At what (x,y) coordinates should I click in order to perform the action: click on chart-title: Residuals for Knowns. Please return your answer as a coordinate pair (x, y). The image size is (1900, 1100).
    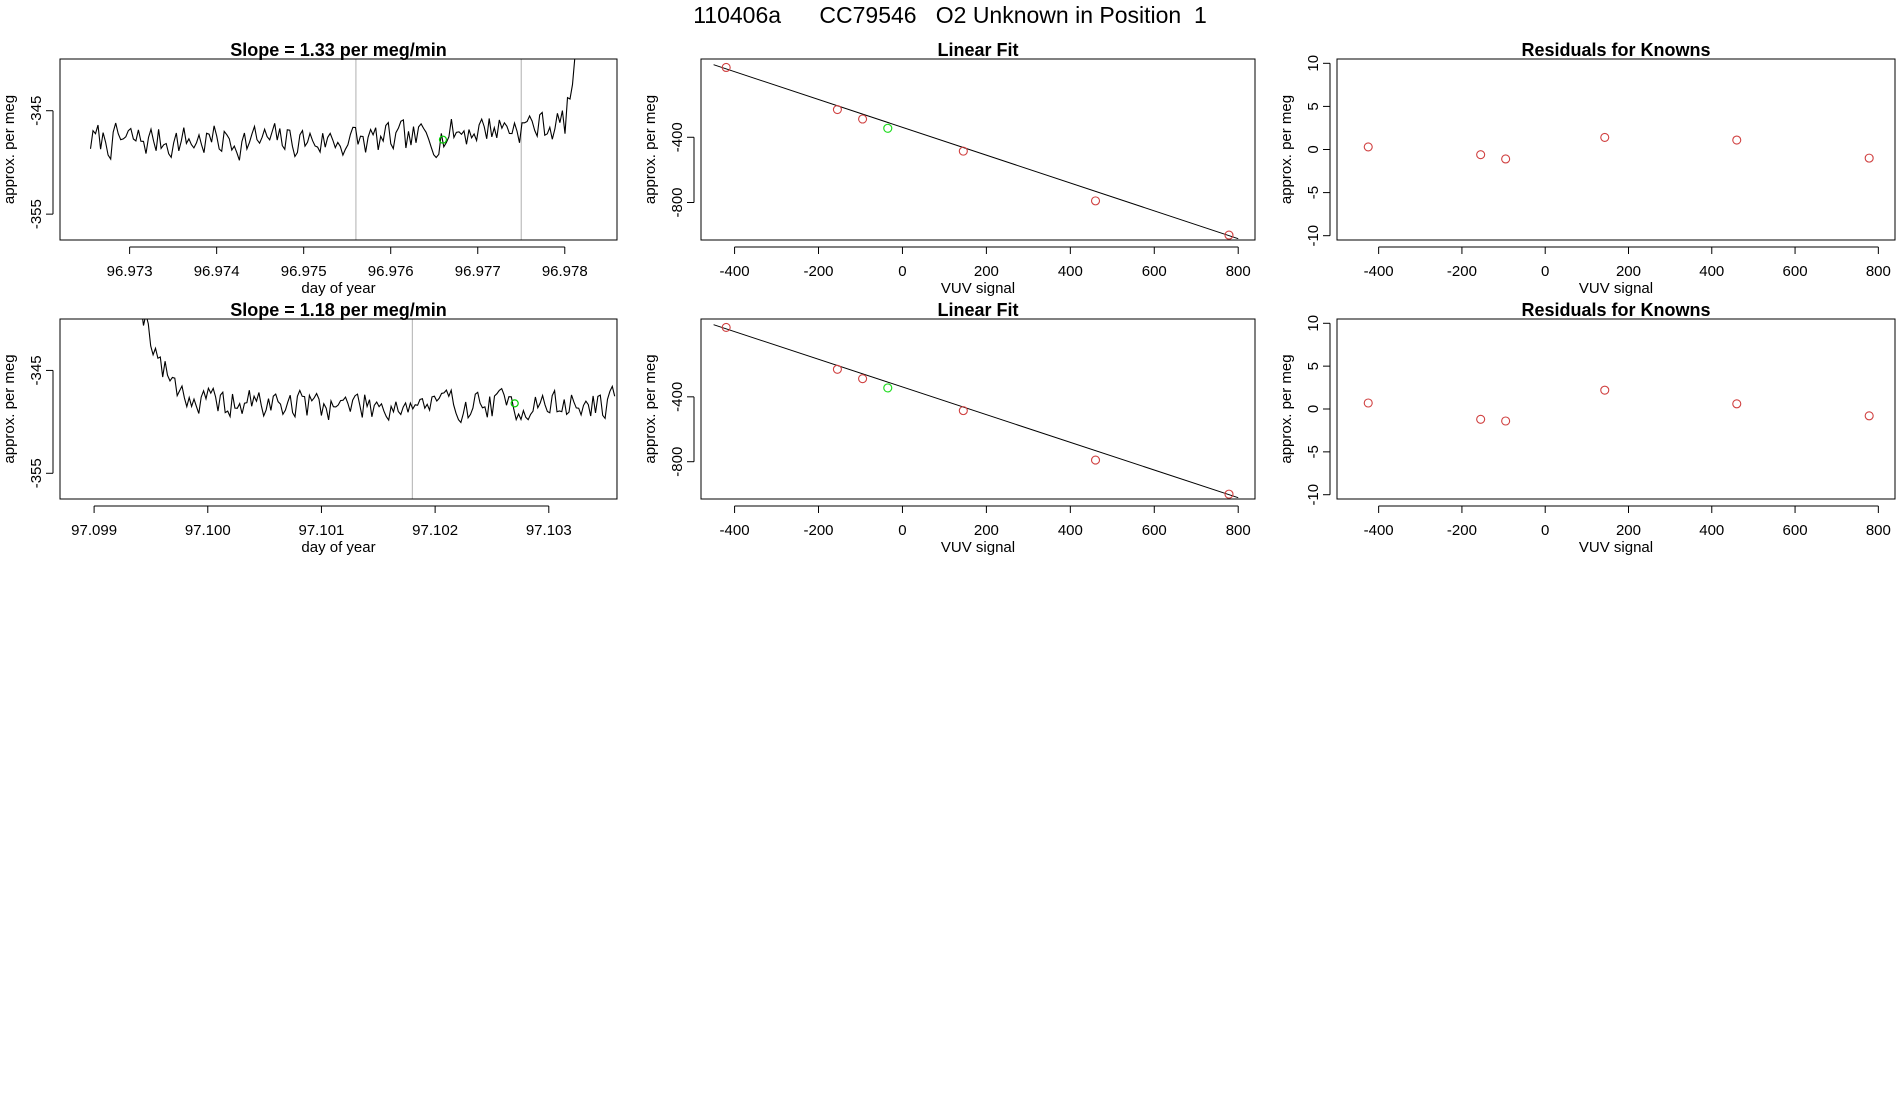
    Looking at the image, I should click on (1615, 310).